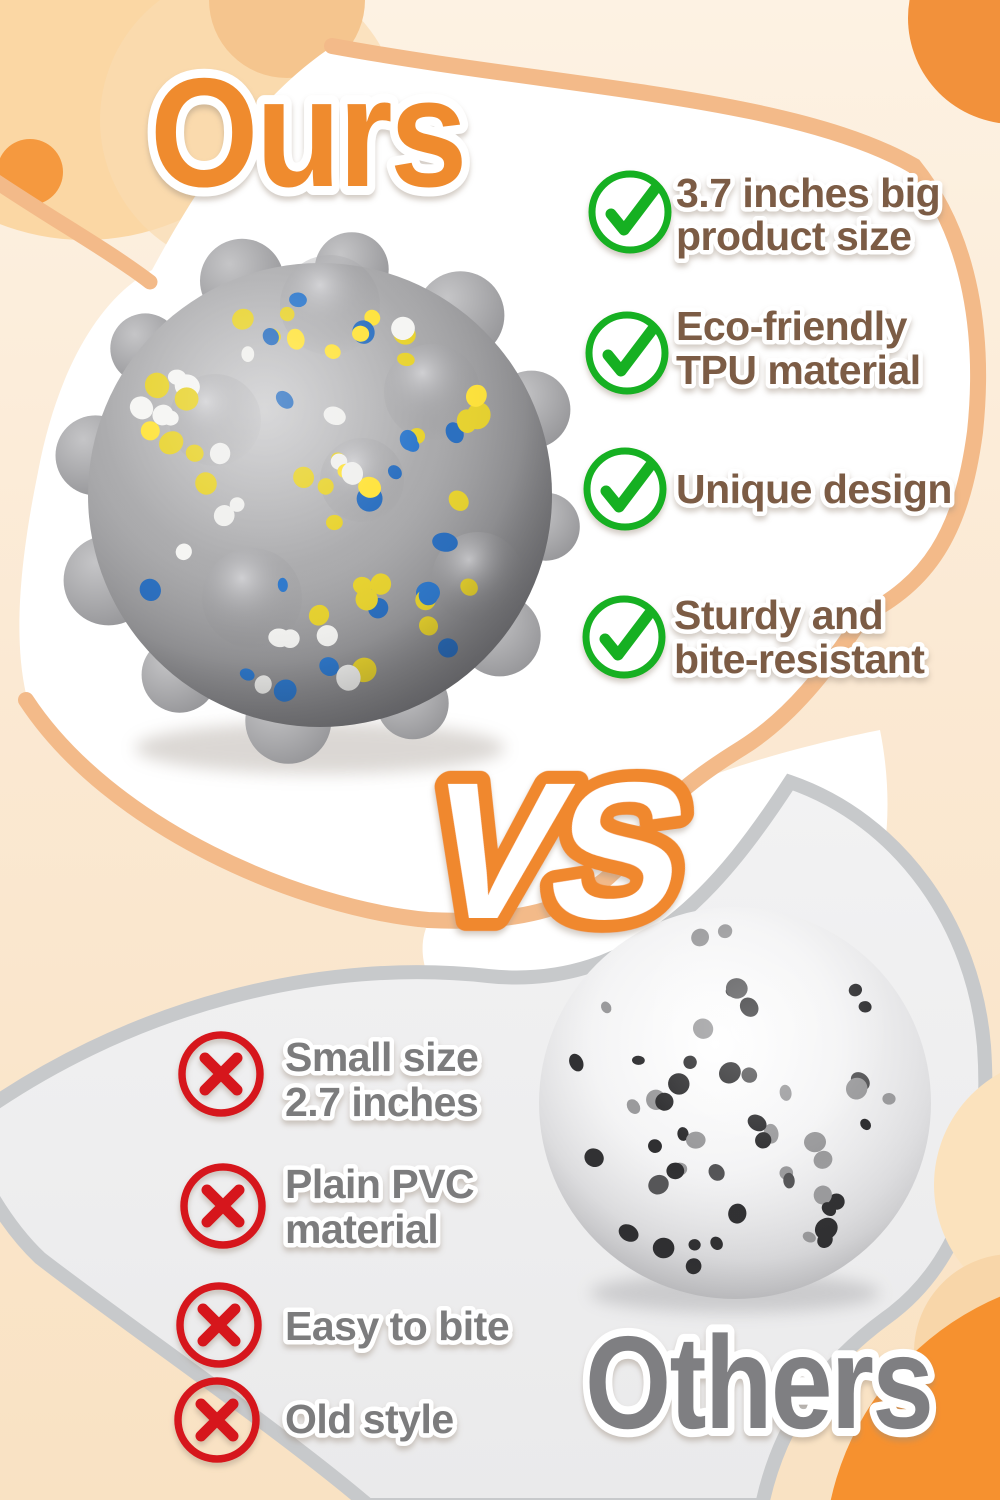 The height and width of the screenshot is (1500, 1000). I want to click on drawback-line: Plain PVC, so click(379, 1184).